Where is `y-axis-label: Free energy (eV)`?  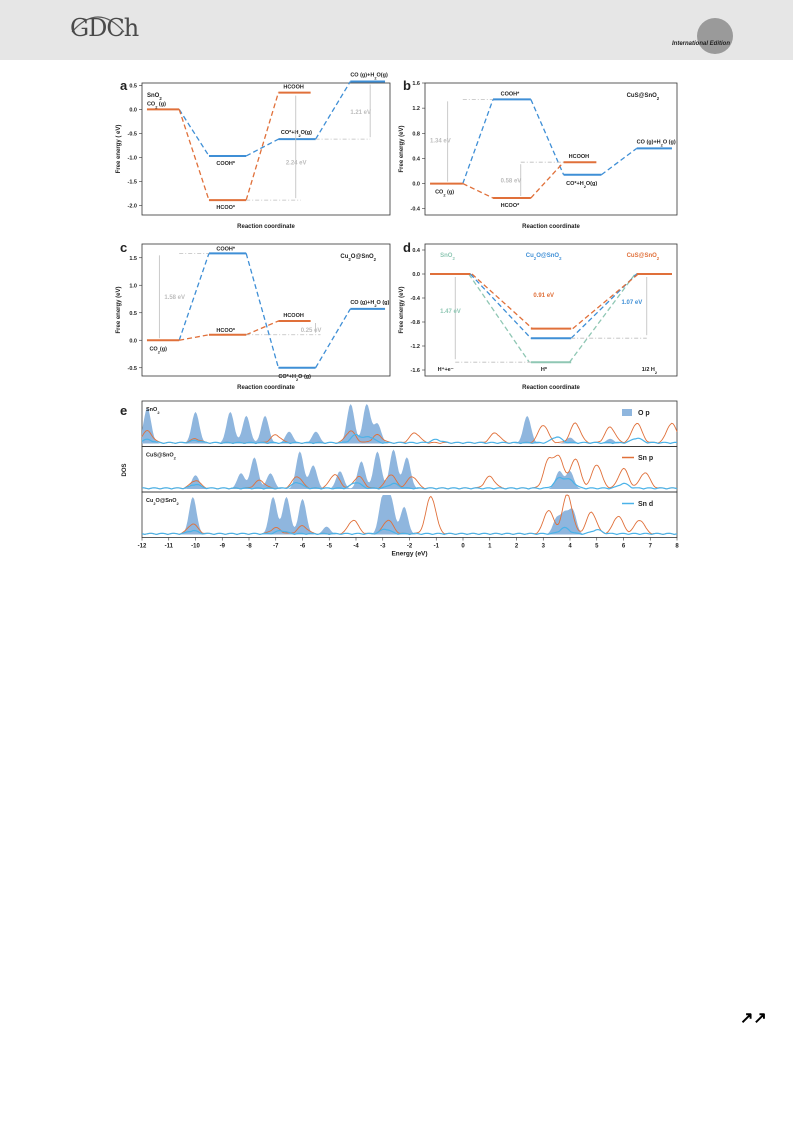
y-axis-label: Free energy (eV) is located at coordinates (119, 309).